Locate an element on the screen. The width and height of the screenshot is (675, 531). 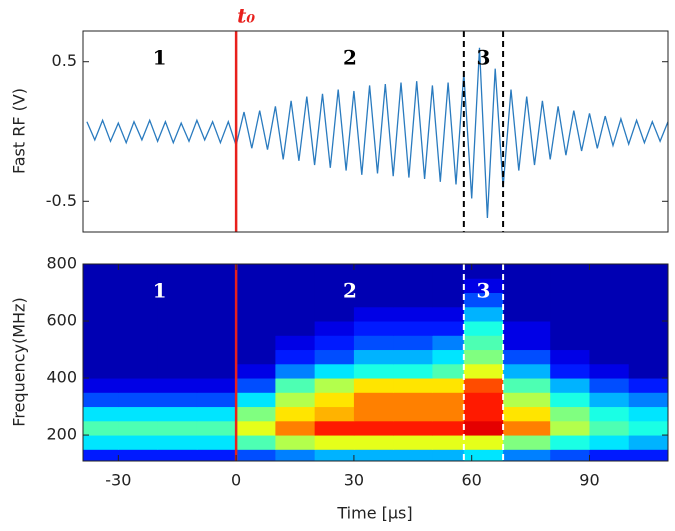
y-tick-label: 400 is located at coordinates (61, 377).